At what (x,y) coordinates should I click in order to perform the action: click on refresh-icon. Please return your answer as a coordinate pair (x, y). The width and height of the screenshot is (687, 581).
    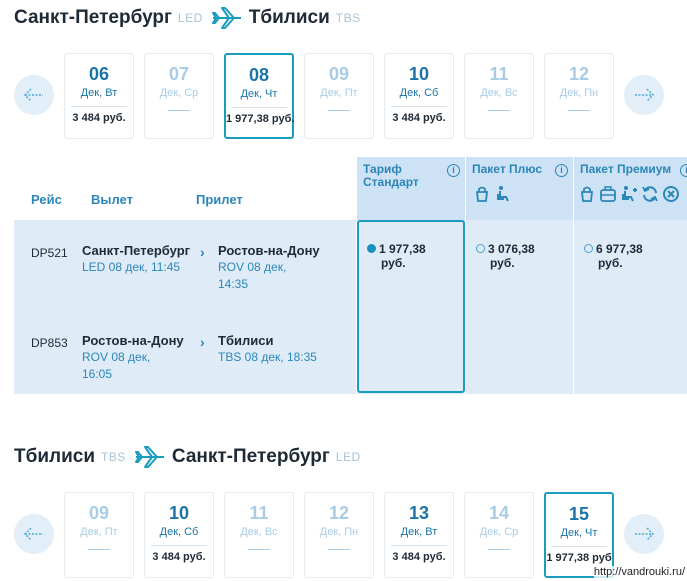
    Looking at the image, I should click on (650, 194).